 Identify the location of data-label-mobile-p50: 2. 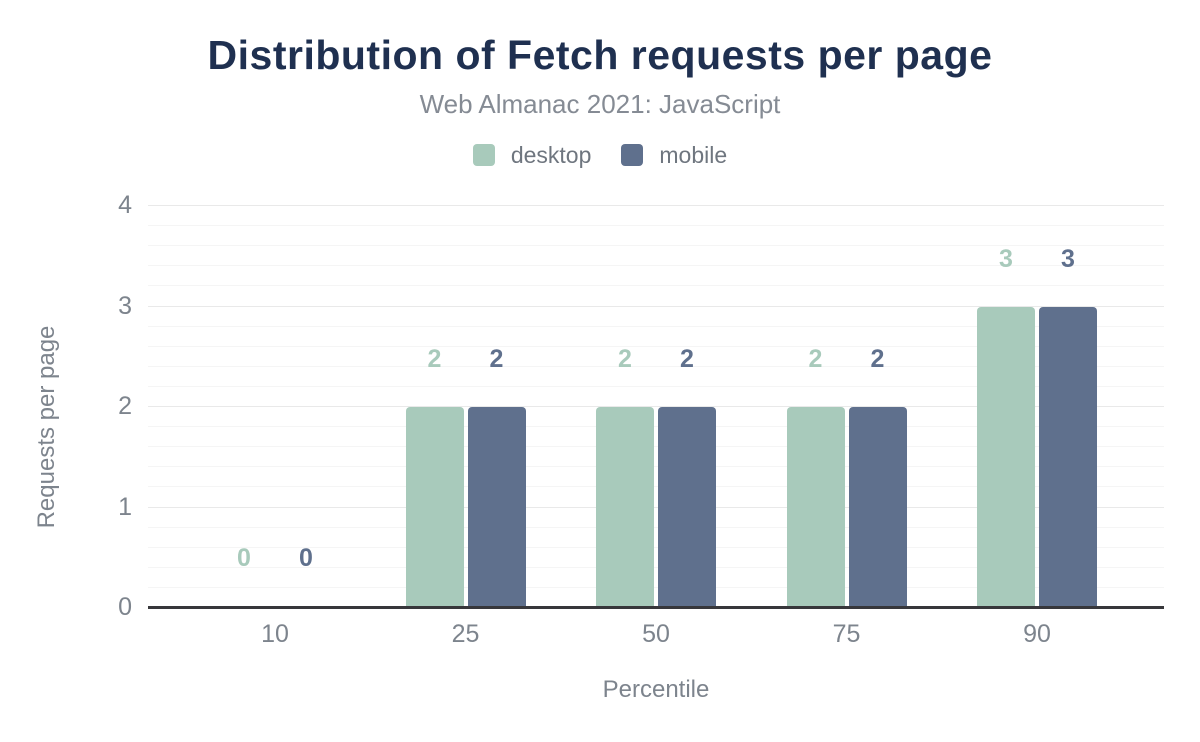
(687, 359).